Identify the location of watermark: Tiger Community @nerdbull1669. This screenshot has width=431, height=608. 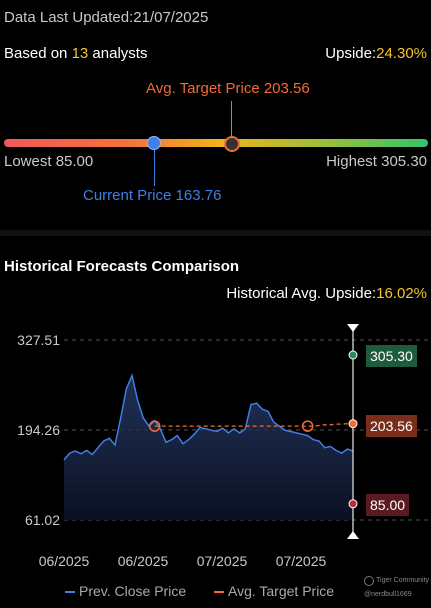
(396, 588).